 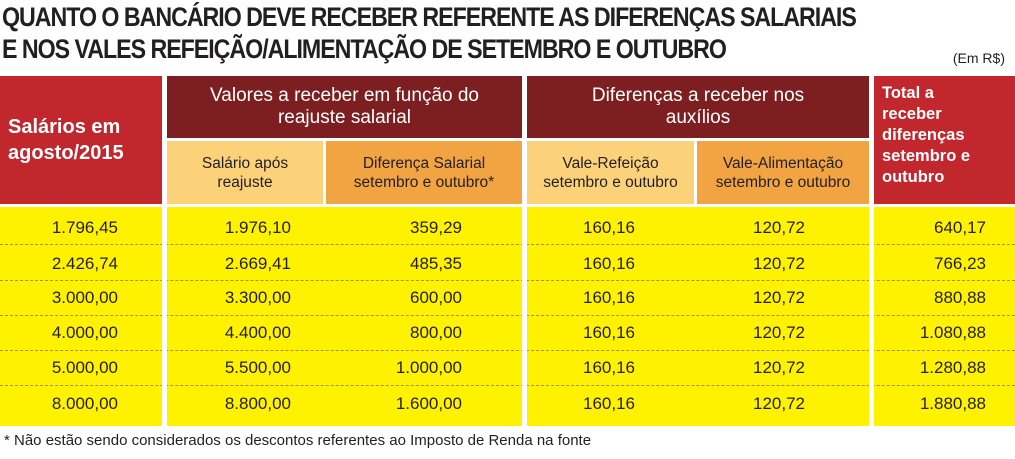 I want to click on cell-total: 1.880,88, so click(x=952, y=403).